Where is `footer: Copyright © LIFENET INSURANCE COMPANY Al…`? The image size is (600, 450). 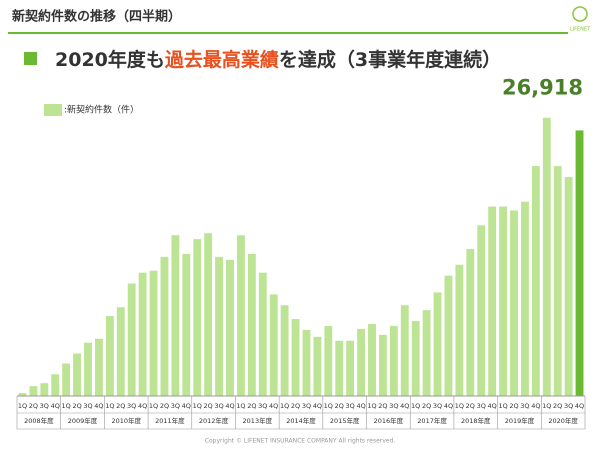 footer: Copyright © LIFENET INSURANCE COMPANY Al… is located at coordinates (300, 441).